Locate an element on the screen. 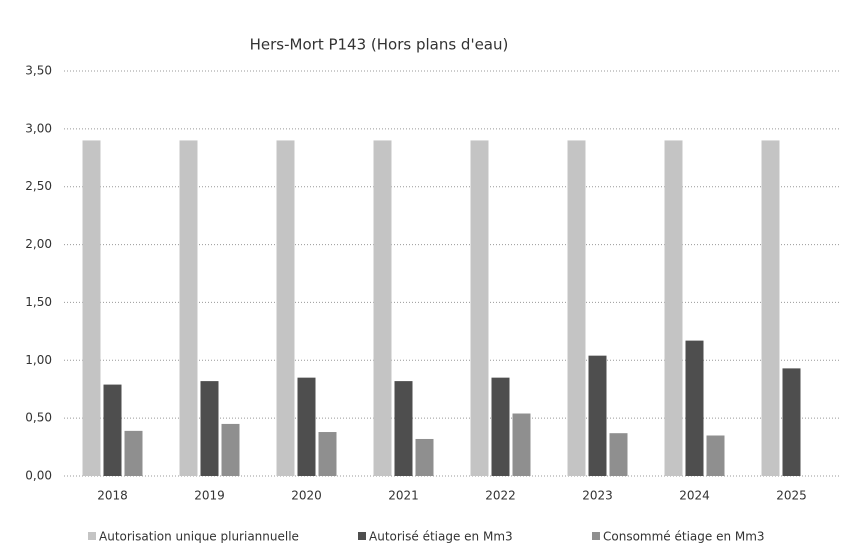 This screenshot has height=547, width=858. y-tick-label: 0,00 is located at coordinates (38, 476).